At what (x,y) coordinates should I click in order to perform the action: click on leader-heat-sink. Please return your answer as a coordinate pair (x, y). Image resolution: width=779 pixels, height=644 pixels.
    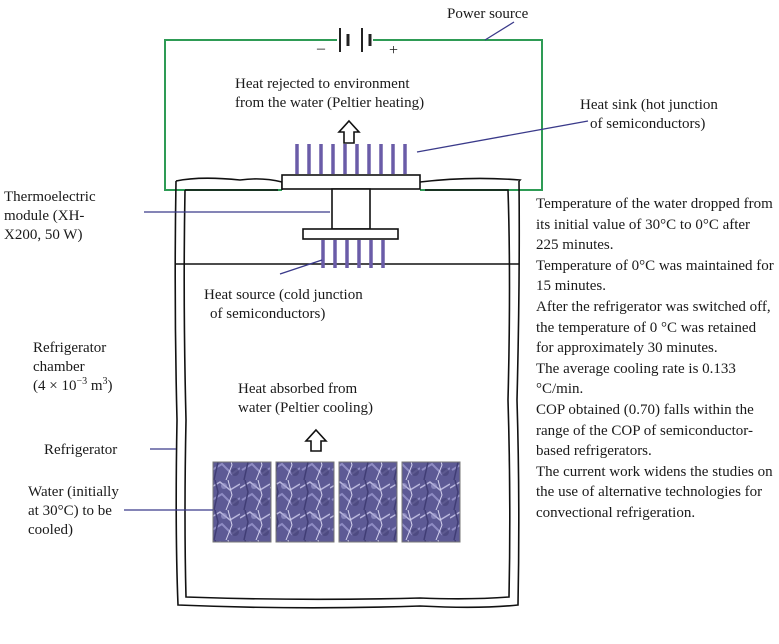
    Looking at the image, I should click on (502, 136).